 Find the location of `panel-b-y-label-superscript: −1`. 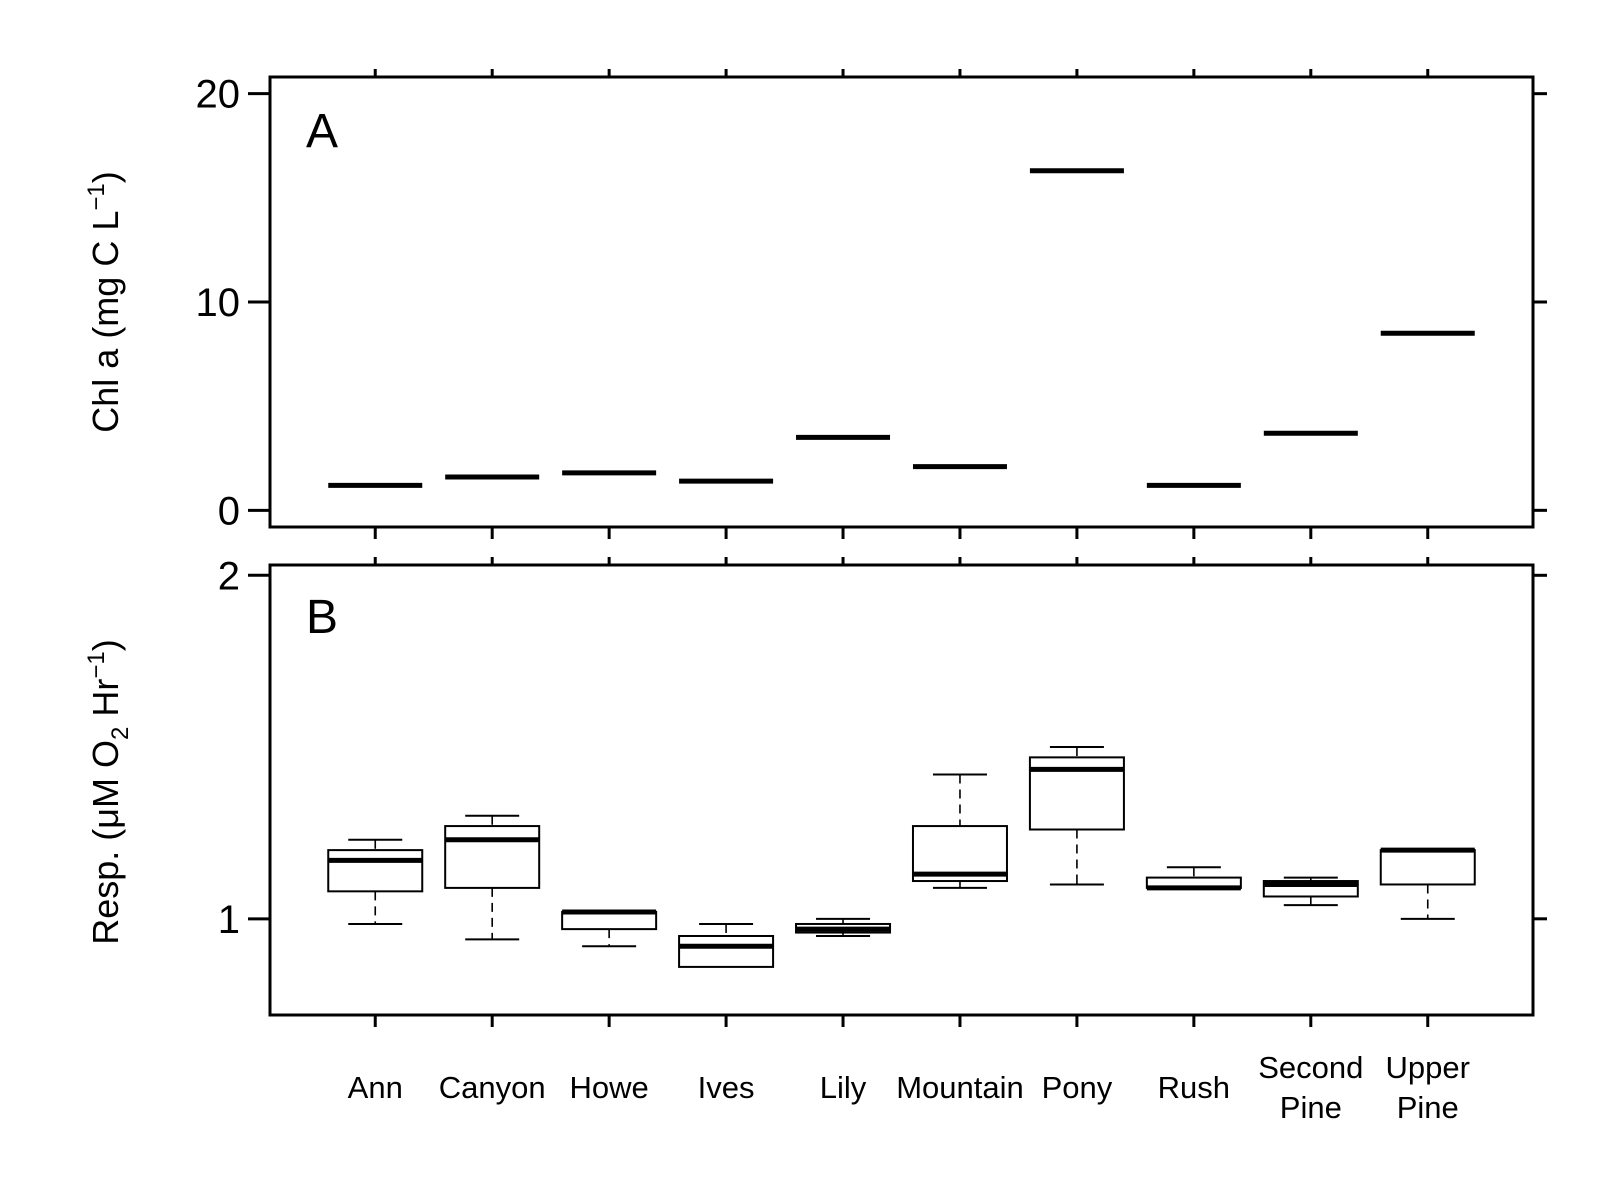

panel-b-y-label-superscript: −1 is located at coordinates (96, 664).